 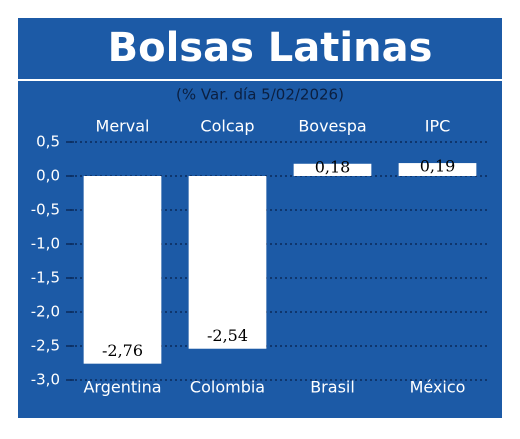 What do you see at coordinates (227, 126) in the screenshot?
I see `index-name: Colcap` at bounding box center [227, 126].